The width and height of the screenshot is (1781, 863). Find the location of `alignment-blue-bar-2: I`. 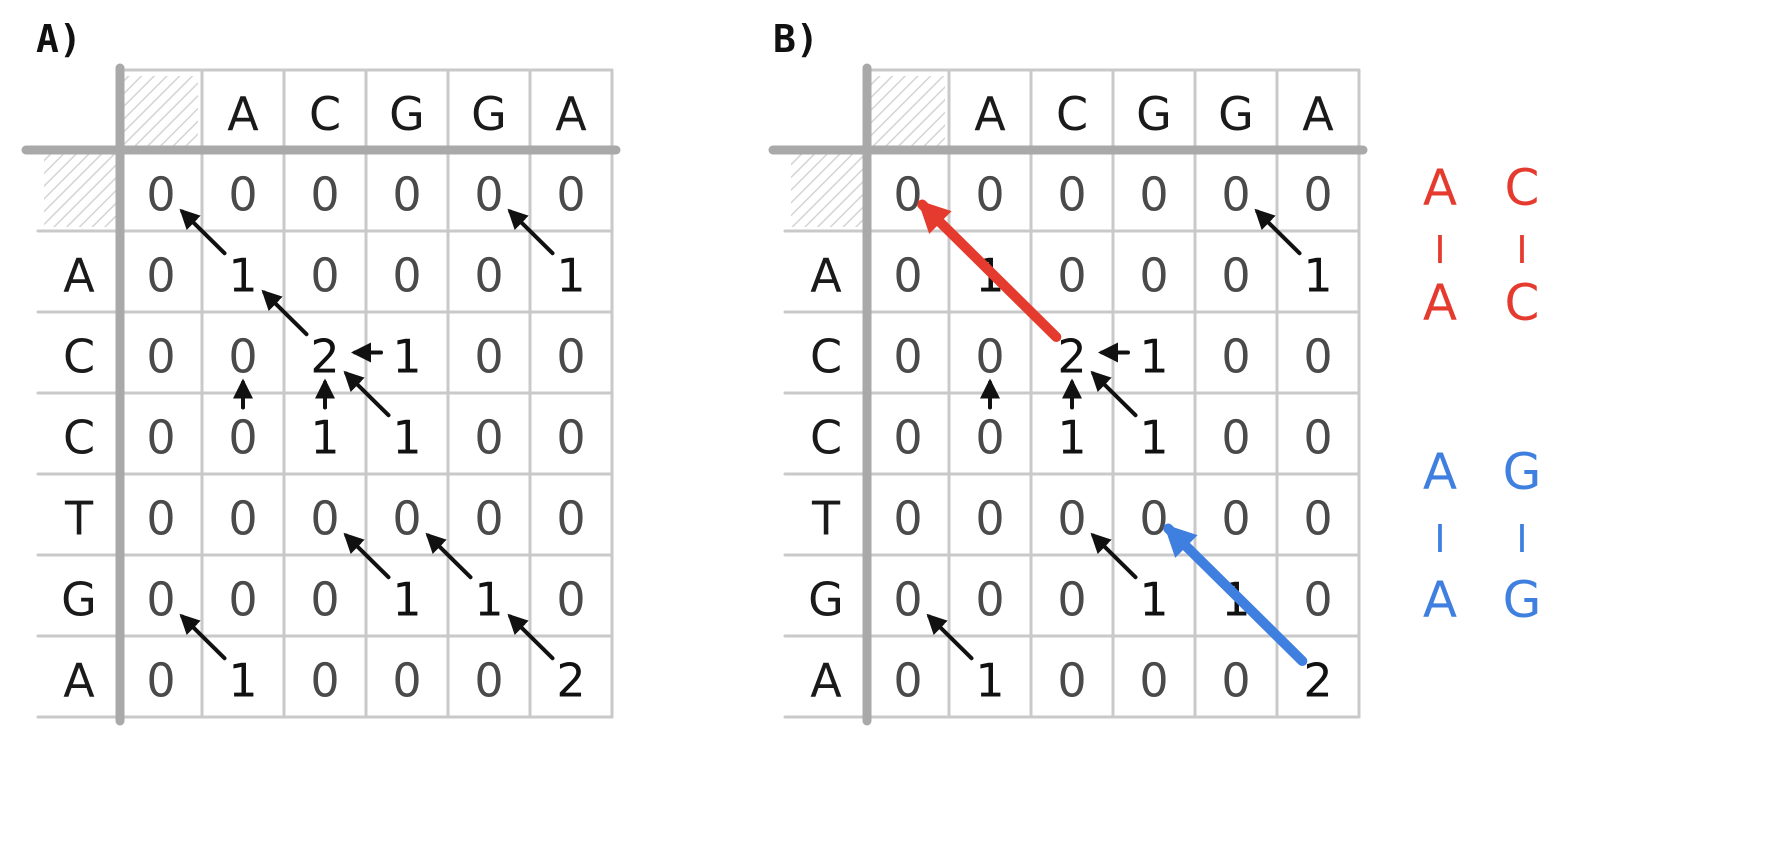

alignment-blue-bar-2: I is located at coordinates (1521, 539).